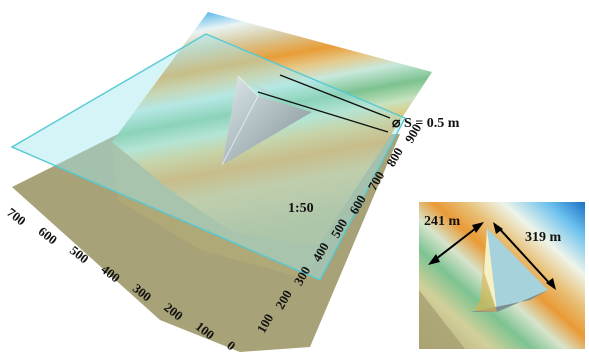 This screenshot has width=589, height=352. I want to click on slope-indicator, so click(324, 103).